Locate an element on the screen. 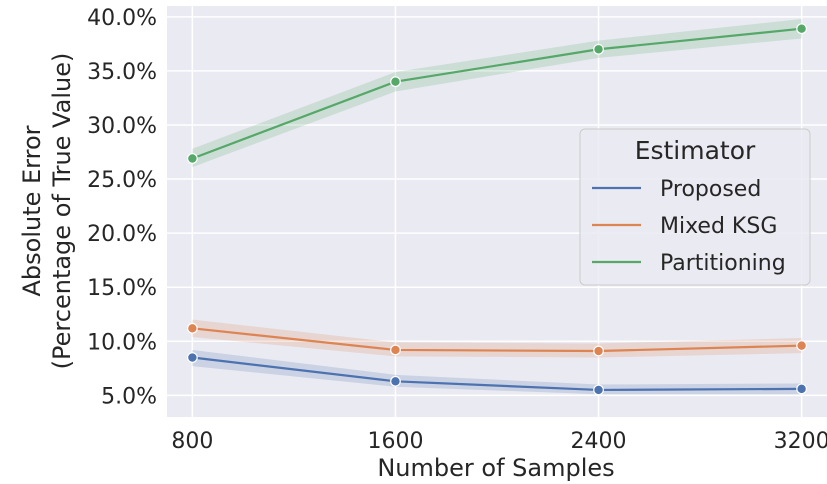  legend-label-mixed-ksg: Mixed KSG is located at coordinates (718, 226).